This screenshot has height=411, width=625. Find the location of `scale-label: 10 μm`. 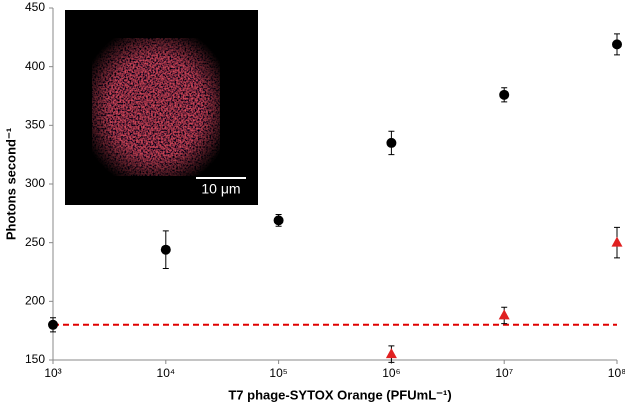

scale-label: 10 μm is located at coordinates (220, 189).